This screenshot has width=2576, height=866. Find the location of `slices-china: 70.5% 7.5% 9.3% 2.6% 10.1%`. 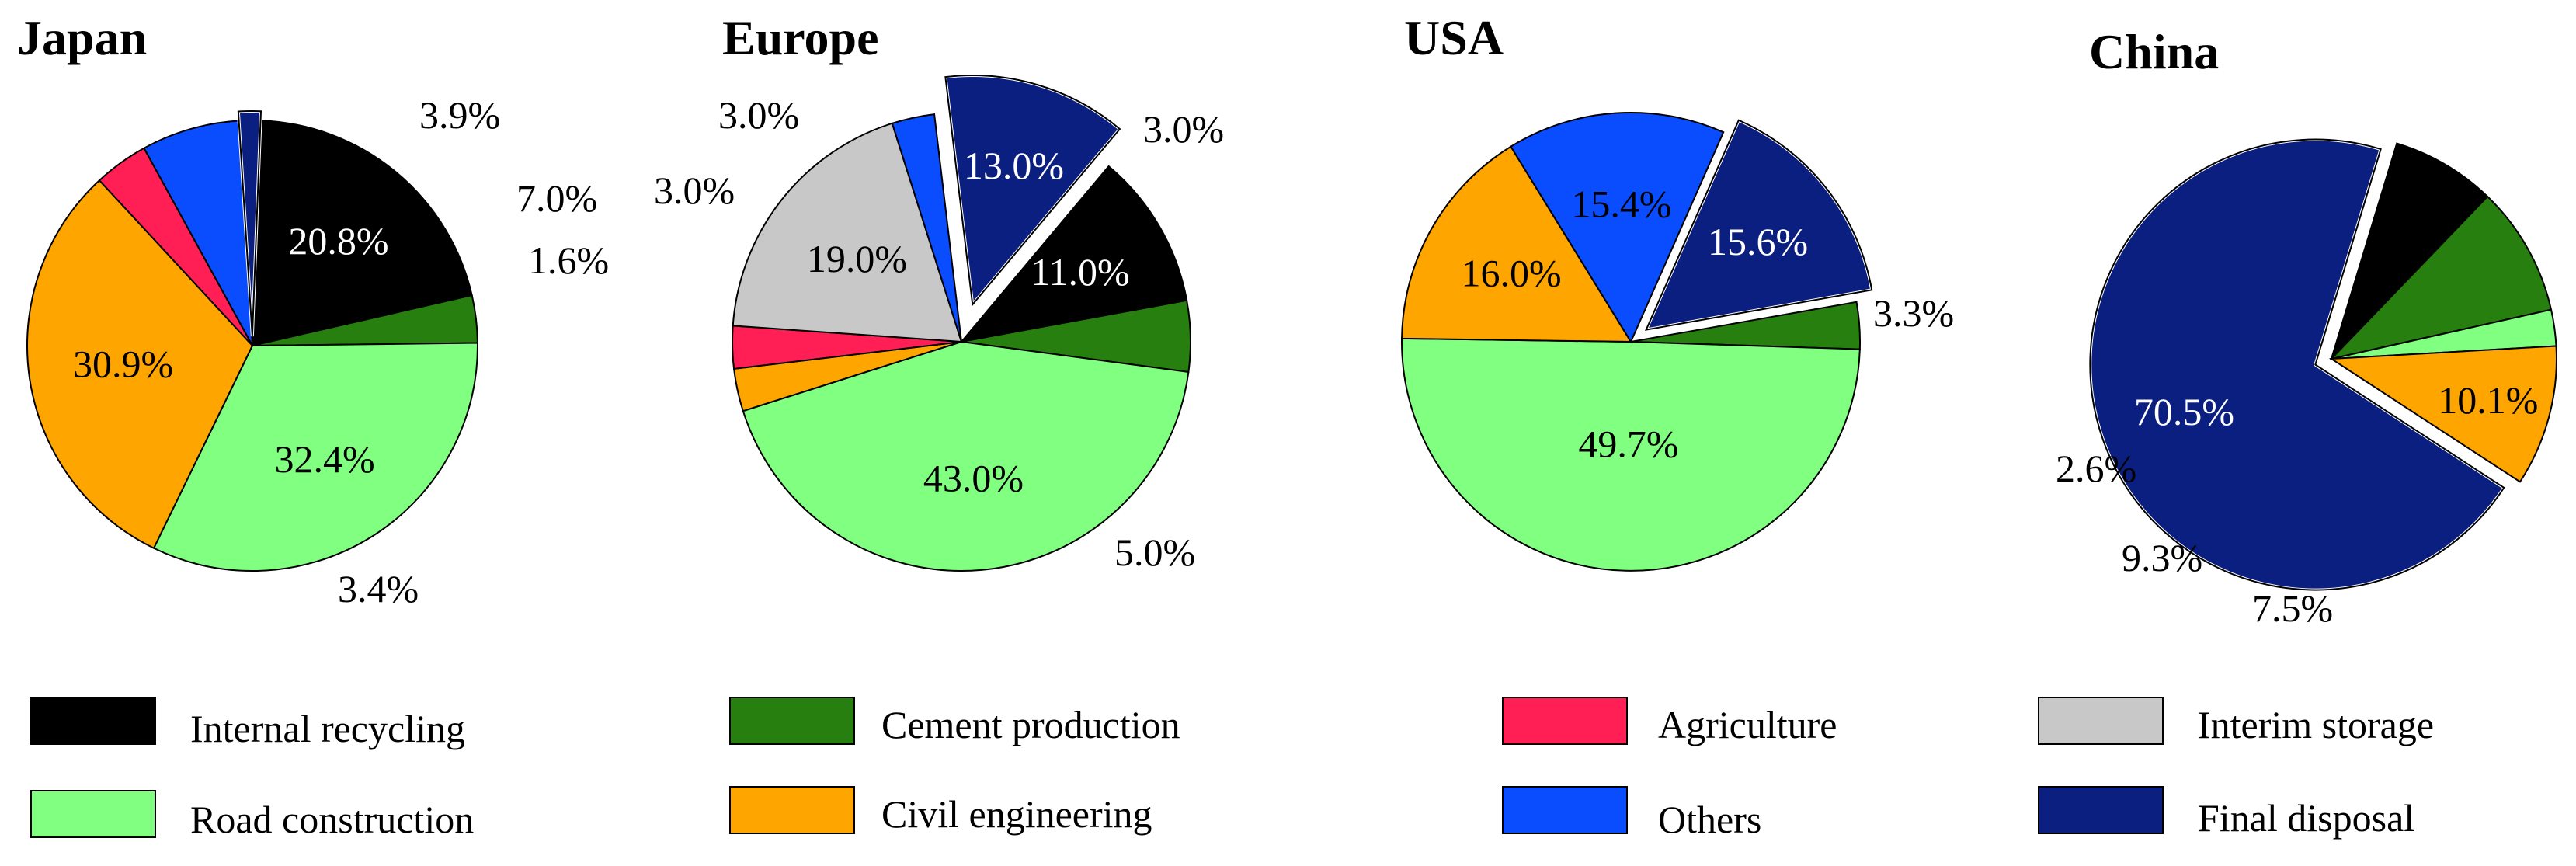

slices-china: 70.5% 7.5% 9.3% 2.6% 10.1% is located at coordinates (2306, 383).